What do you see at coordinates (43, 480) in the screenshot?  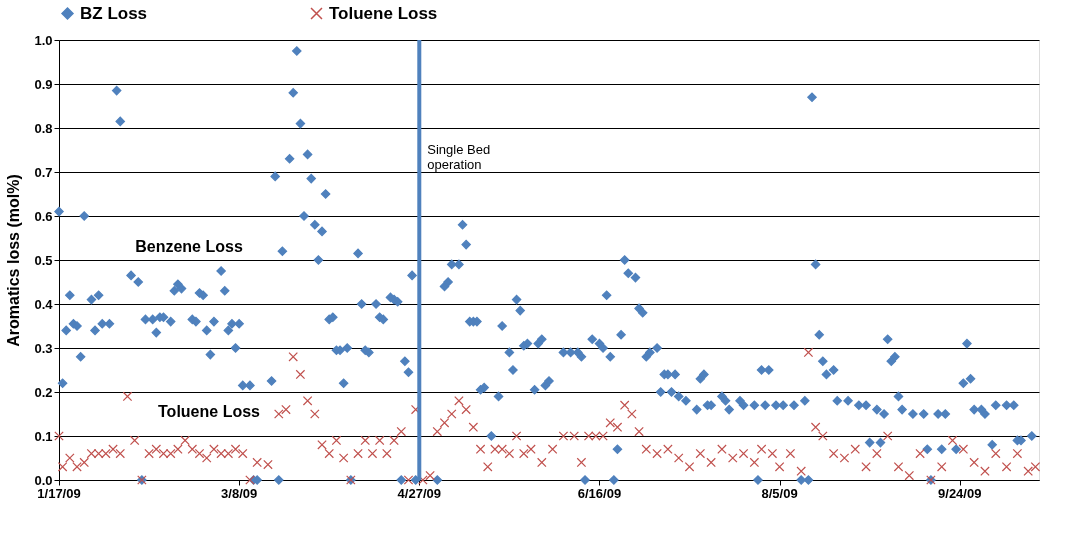 I see `y-tick-label: 0.0` at bounding box center [43, 480].